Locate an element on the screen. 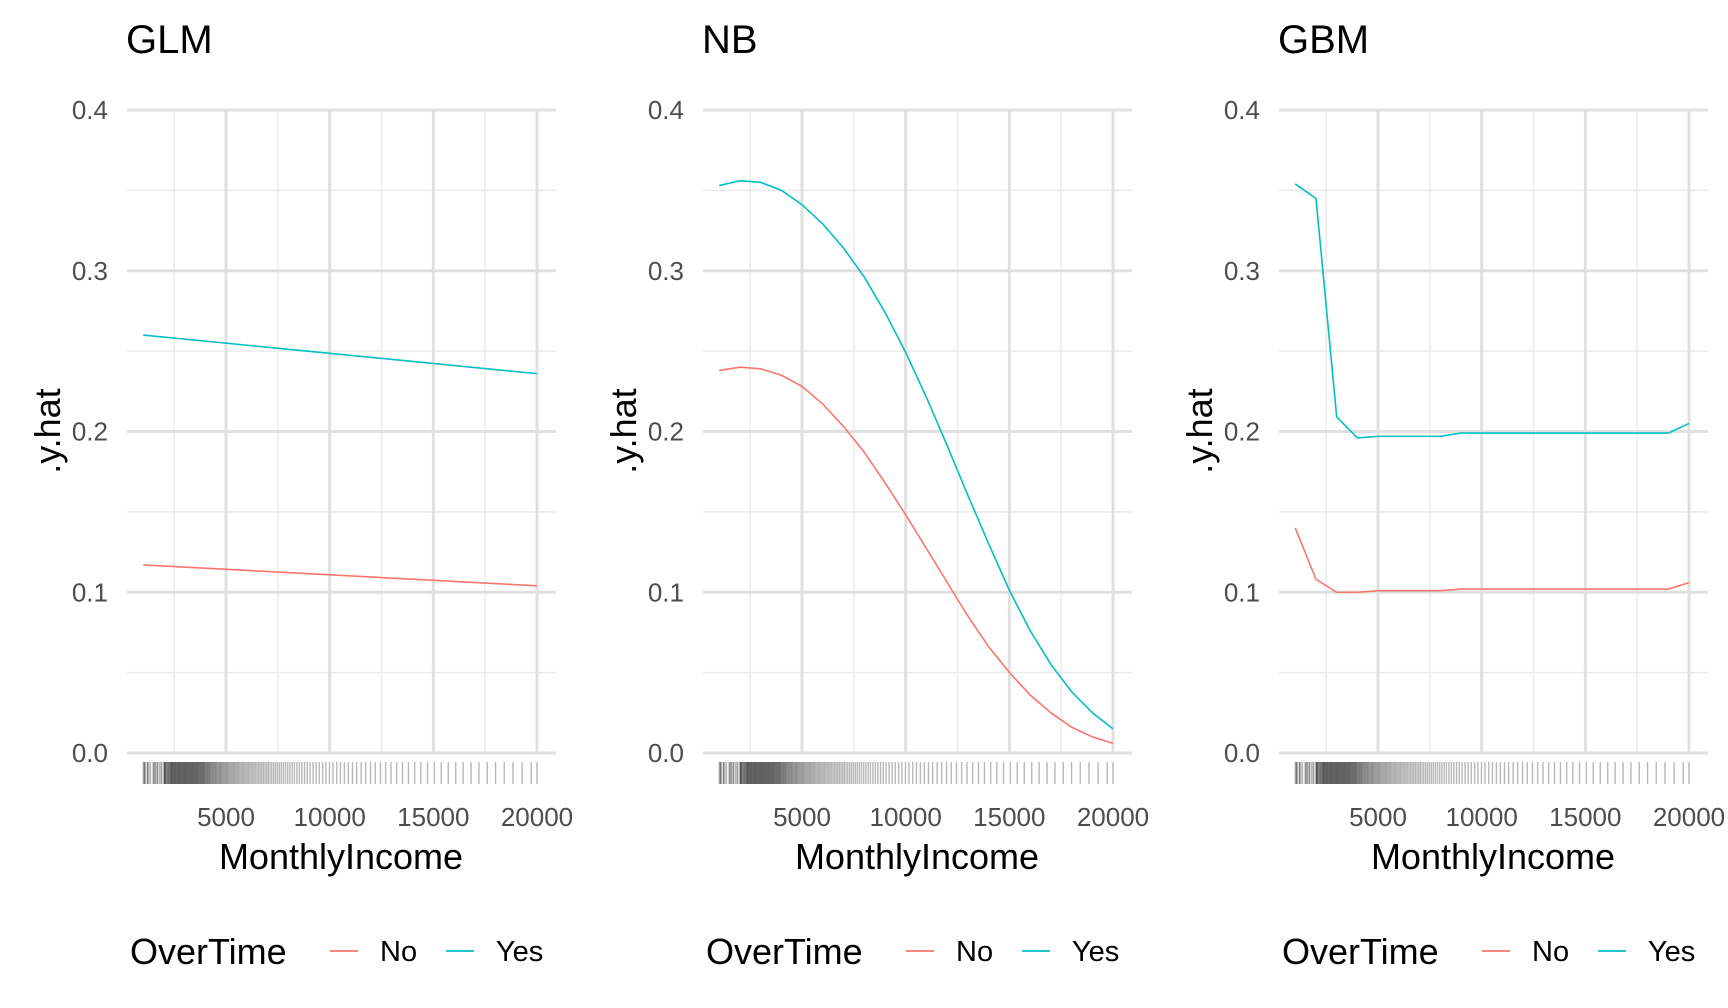  panel-title: GLM is located at coordinates (169, 40).